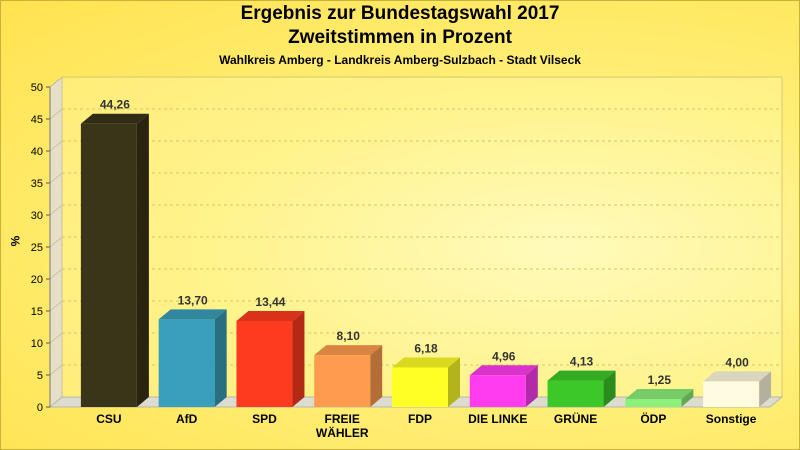 The height and width of the screenshot is (450, 800). What do you see at coordinates (37, 184) in the screenshot?
I see `y-tick-label: 35` at bounding box center [37, 184].